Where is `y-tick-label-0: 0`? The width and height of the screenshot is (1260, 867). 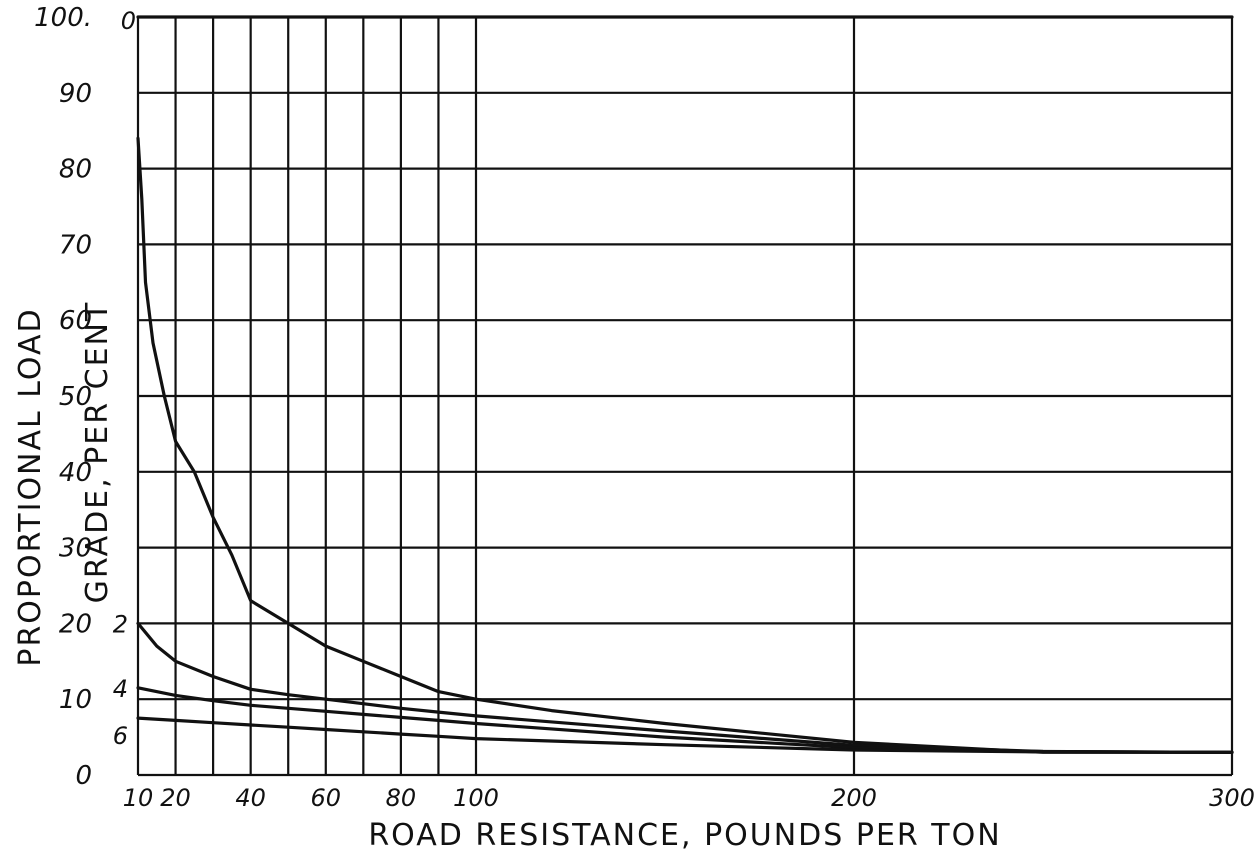
y-tick-label-0: 0 is located at coordinates (83, 776).